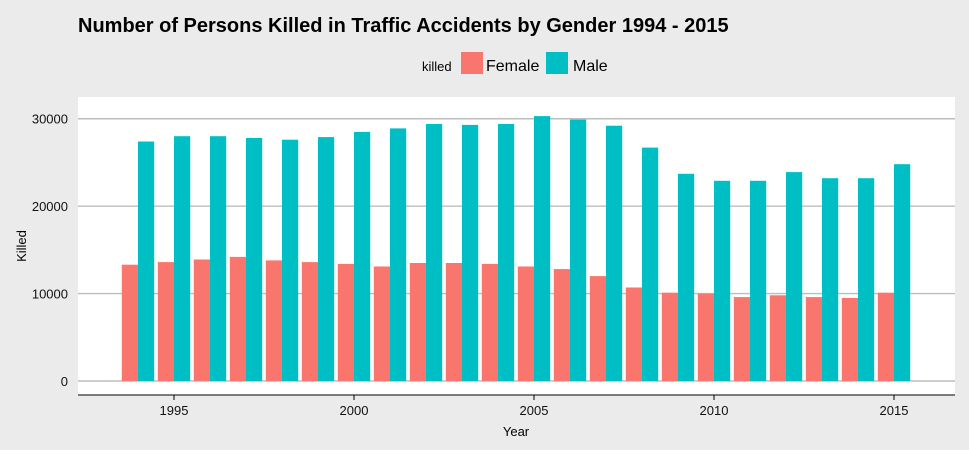  Describe the element at coordinates (470, 253) in the screenshot. I see `bar-male-2003` at that location.